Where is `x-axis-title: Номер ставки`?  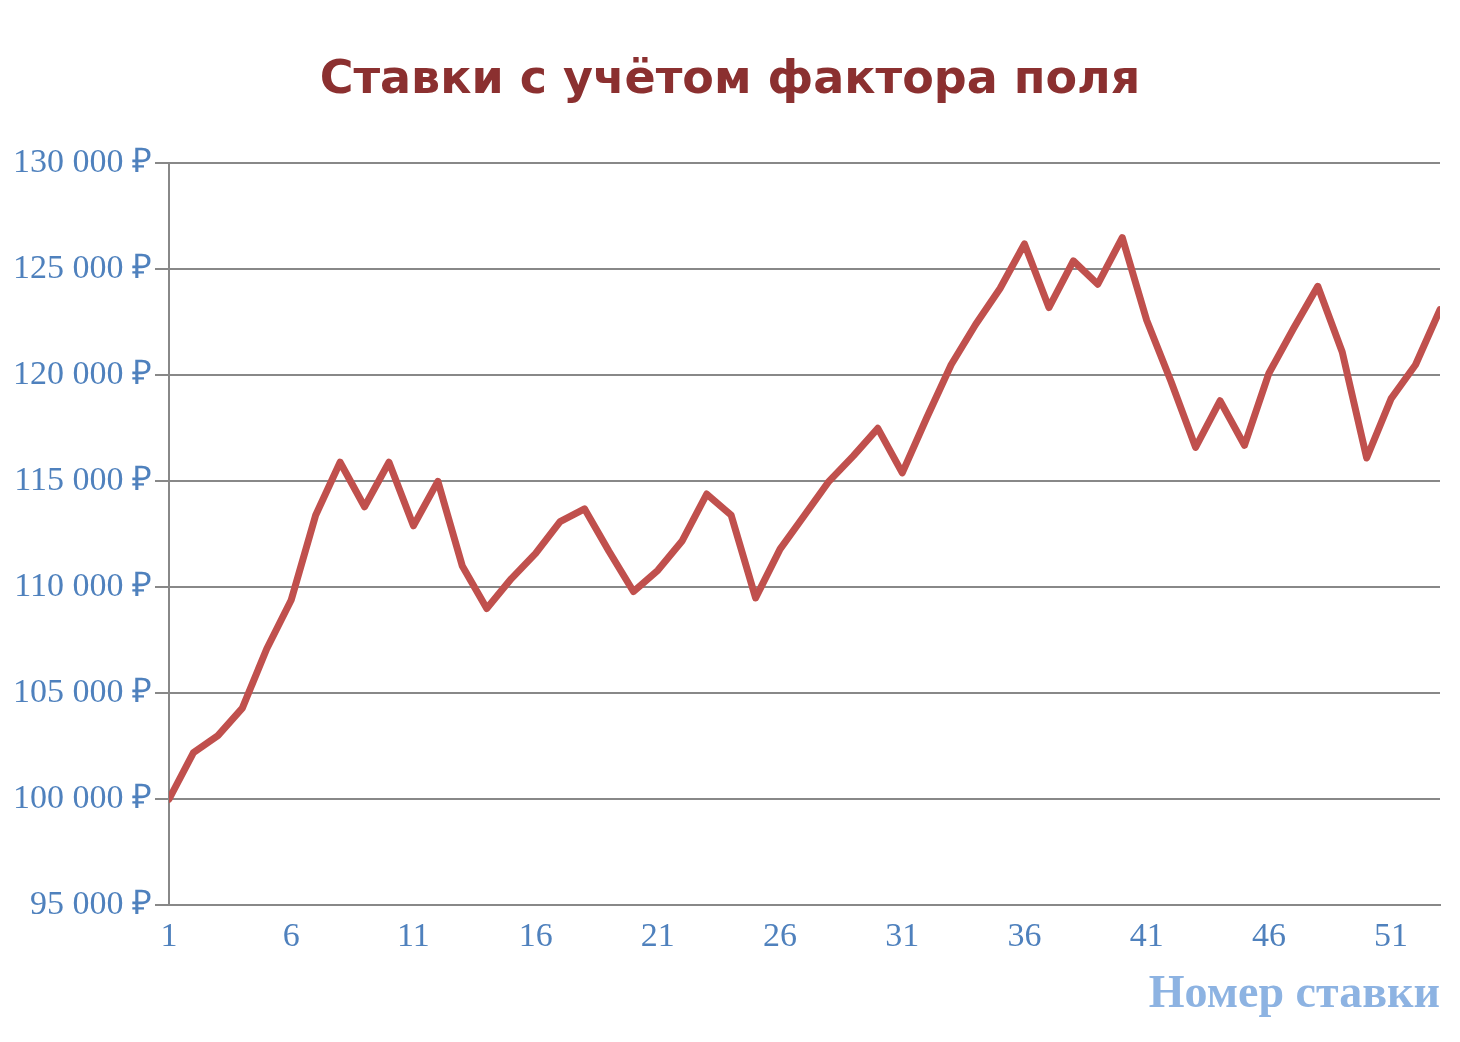
x-axis-title: Номер ставки is located at coordinates (1294, 991).